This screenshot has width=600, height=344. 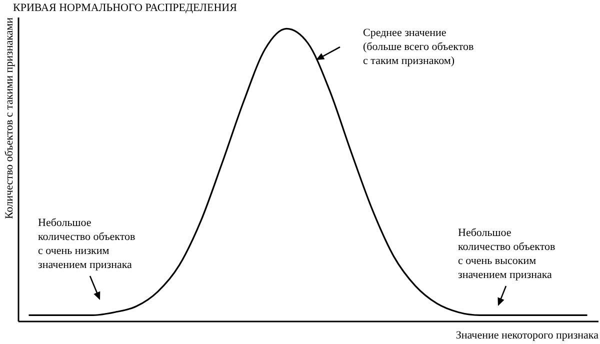 What do you see at coordinates (418, 47) in the screenshot?
I see `annotation: Среднее значение (больше всего объектов с таким признаком)` at bounding box center [418, 47].